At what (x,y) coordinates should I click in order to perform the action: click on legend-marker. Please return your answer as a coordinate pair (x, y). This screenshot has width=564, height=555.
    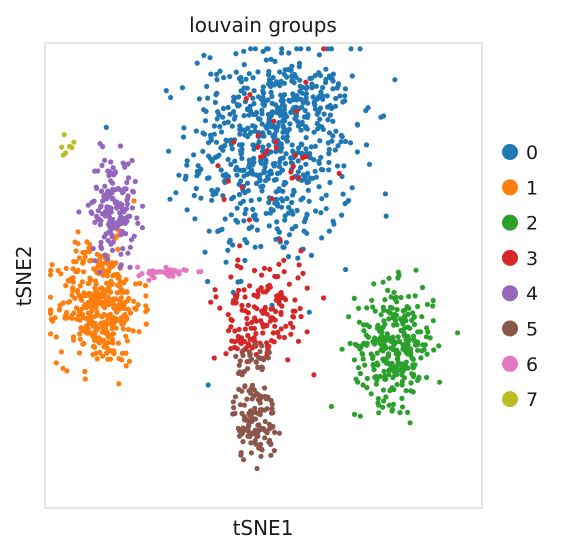
    Looking at the image, I should click on (510, 222).